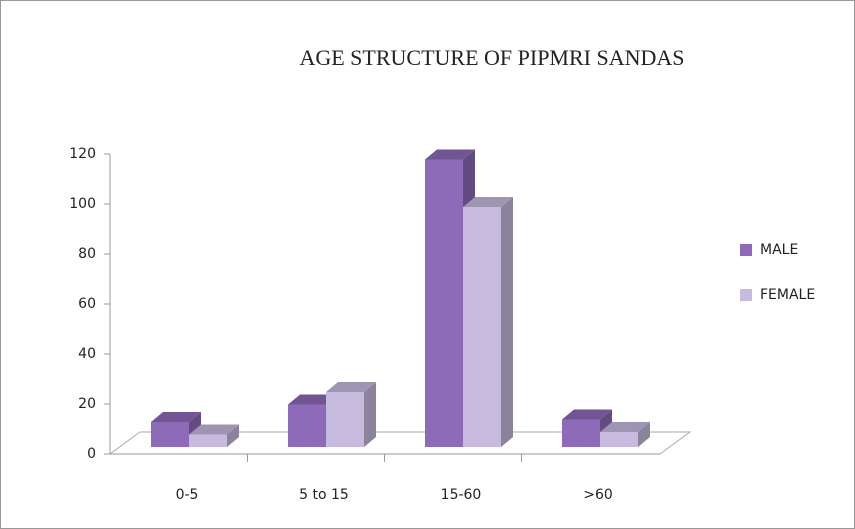 The width and height of the screenshot is (855, 529). I want to click on y-tick-label: 120, so click(82, 154).